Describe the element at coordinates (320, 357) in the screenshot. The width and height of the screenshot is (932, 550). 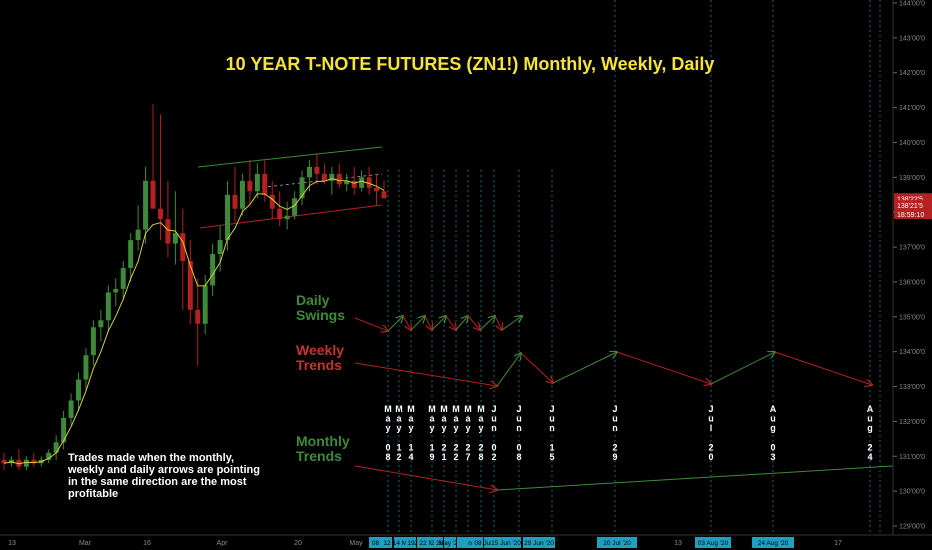
I see `weekly-trends-label: Weekly Trends` at that location.